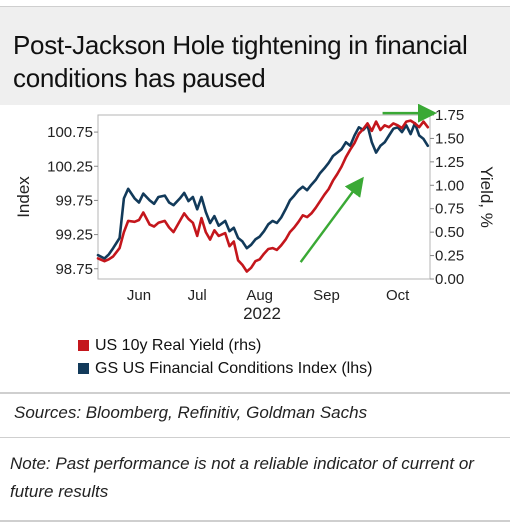 The width and height of the screenshot is (510, 529). What do you see at coordinates (83, 345) in the screenshot?
I see `legend-swatch-real-yield` at bounding box center [83, 345].